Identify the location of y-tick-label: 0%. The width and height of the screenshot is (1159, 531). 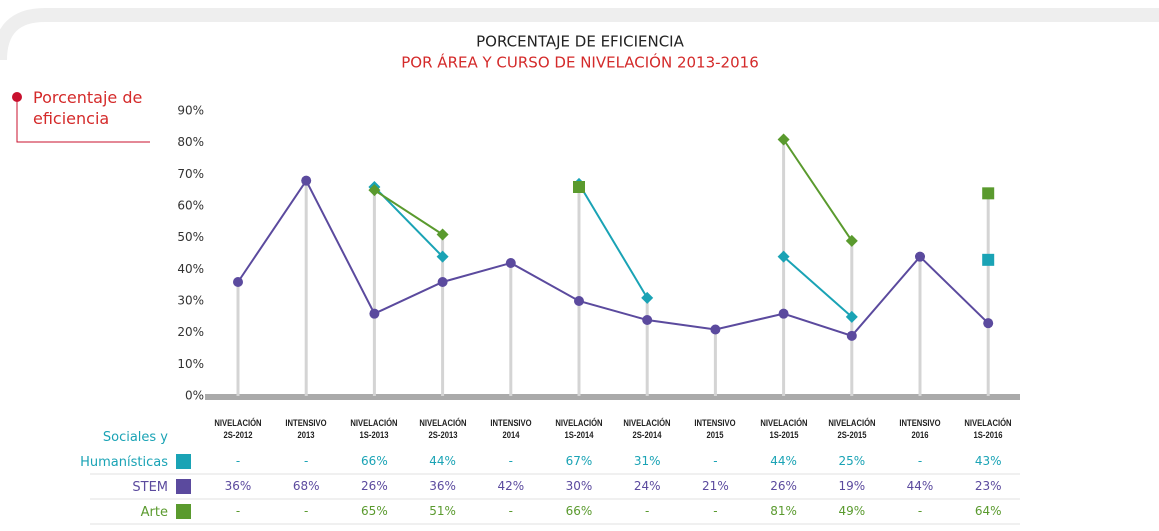
(194, 396).